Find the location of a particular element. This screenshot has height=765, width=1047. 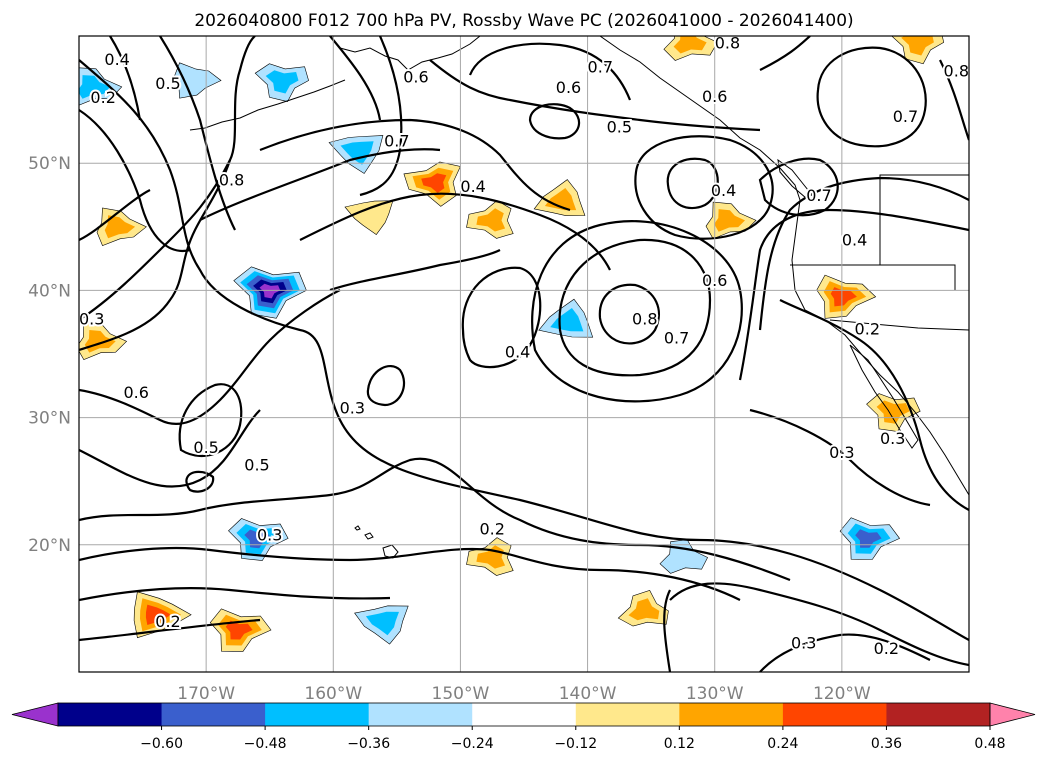

colorbar-tick-label: −0.12 is located at coordinates (575, 744).